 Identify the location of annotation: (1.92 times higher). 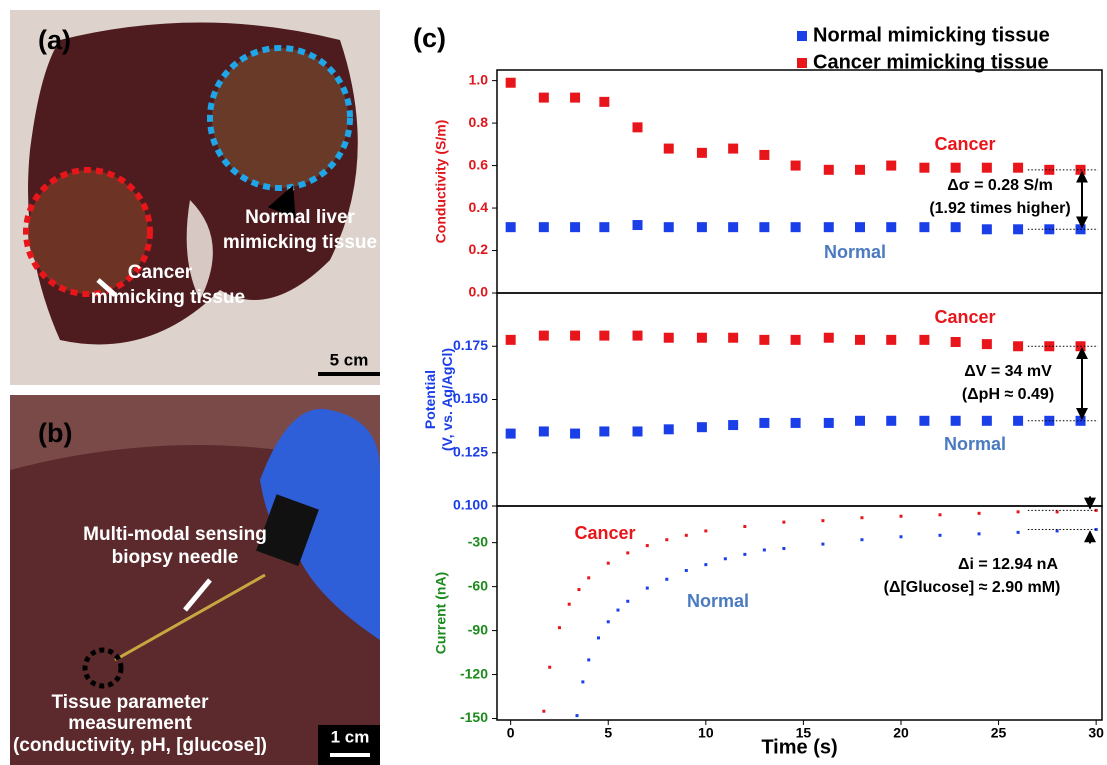
(999, 208).